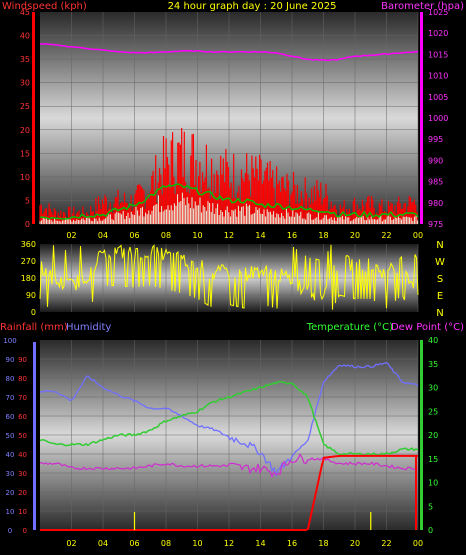 The width and height of the screenshot is (466, 555). What do you see at coordinates (25, 531) in the screenshot?
I see `rainfall-tick: 0` at bounding box center [25, 531].